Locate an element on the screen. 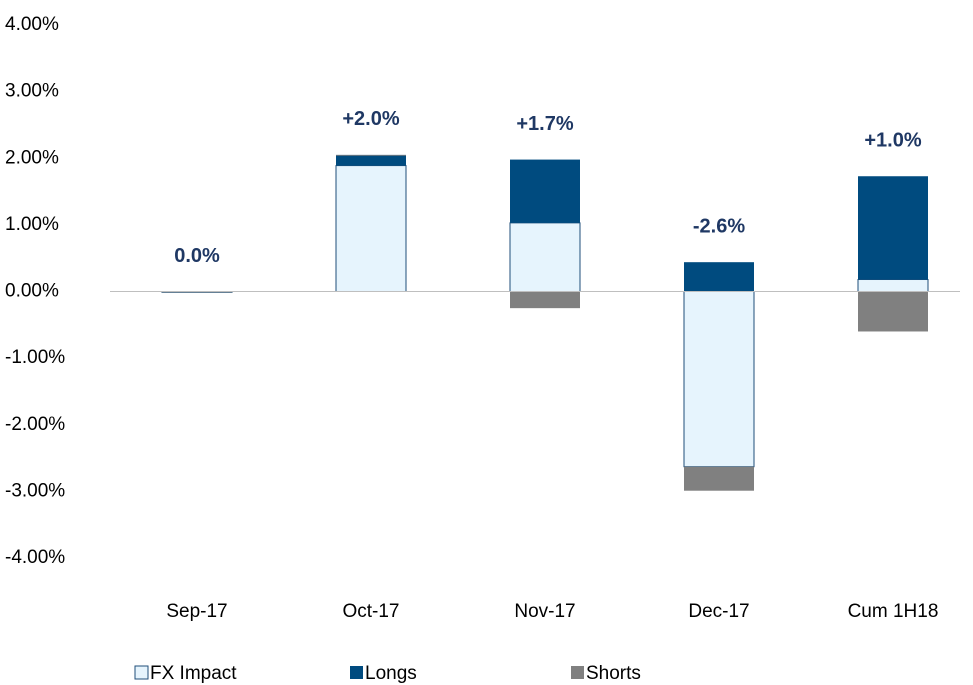 Image resolution: width=973 pixels, height=685 pixels. x-tick-label: Cum 1H18 is located at coordinates (893, 611).